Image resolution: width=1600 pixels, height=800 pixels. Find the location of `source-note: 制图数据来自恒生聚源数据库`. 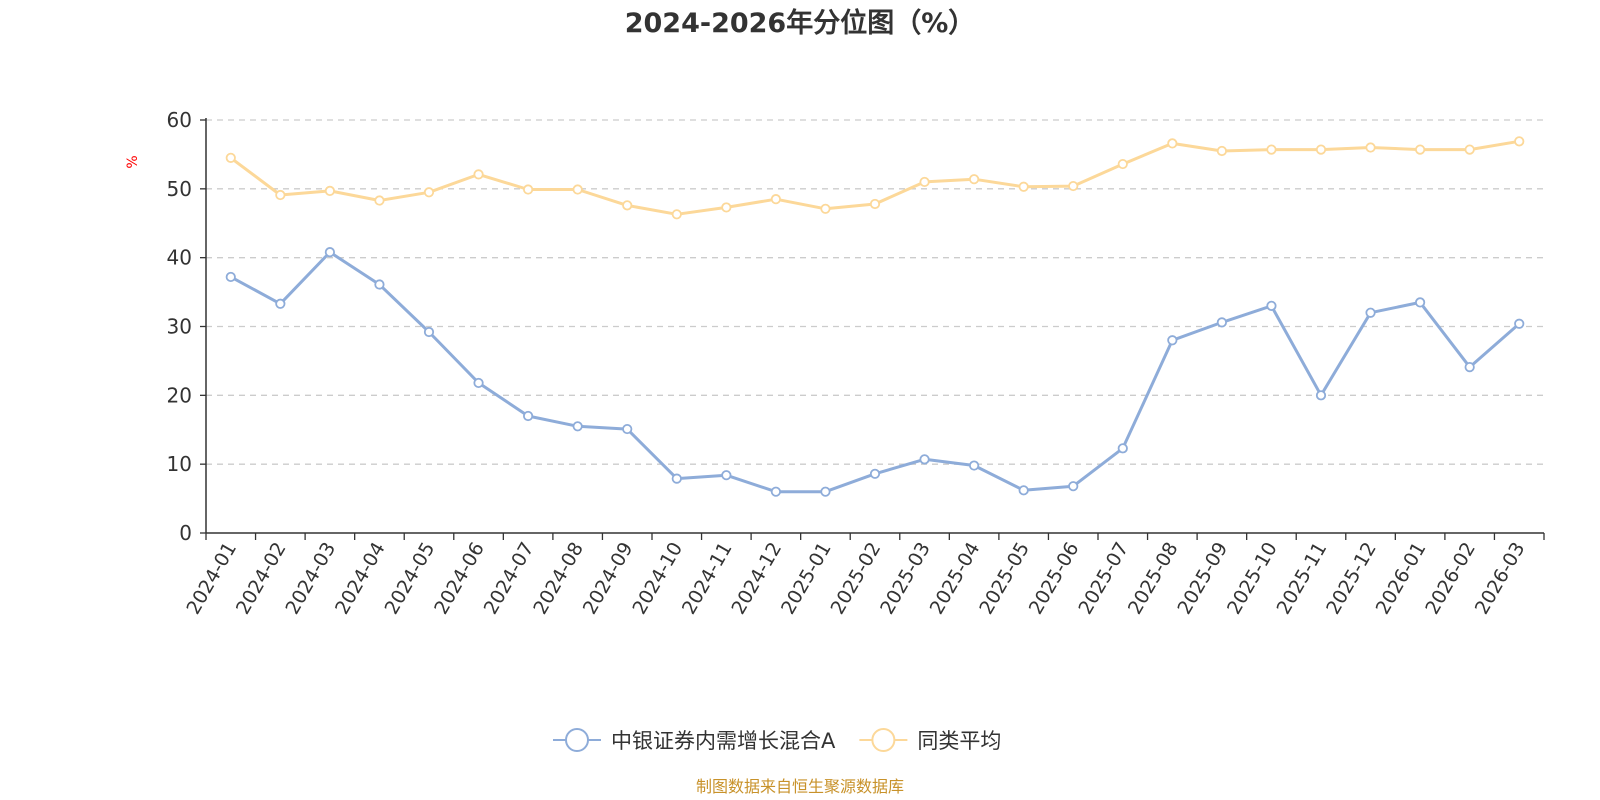

source-note: 制图数据来自恒生聚源数据库 is located at coordinates (800, 786).